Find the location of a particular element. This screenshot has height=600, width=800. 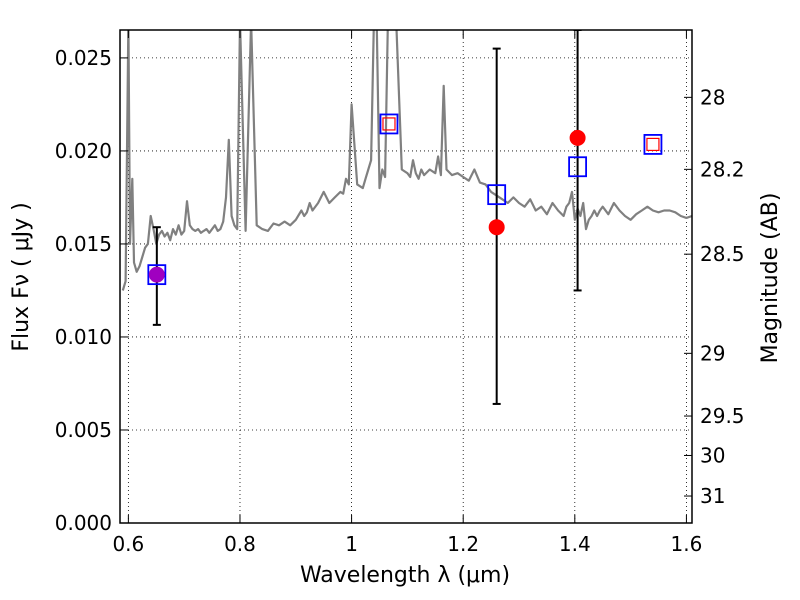

y2-tick-label: 29.5 is located at coordinates (722, 416).